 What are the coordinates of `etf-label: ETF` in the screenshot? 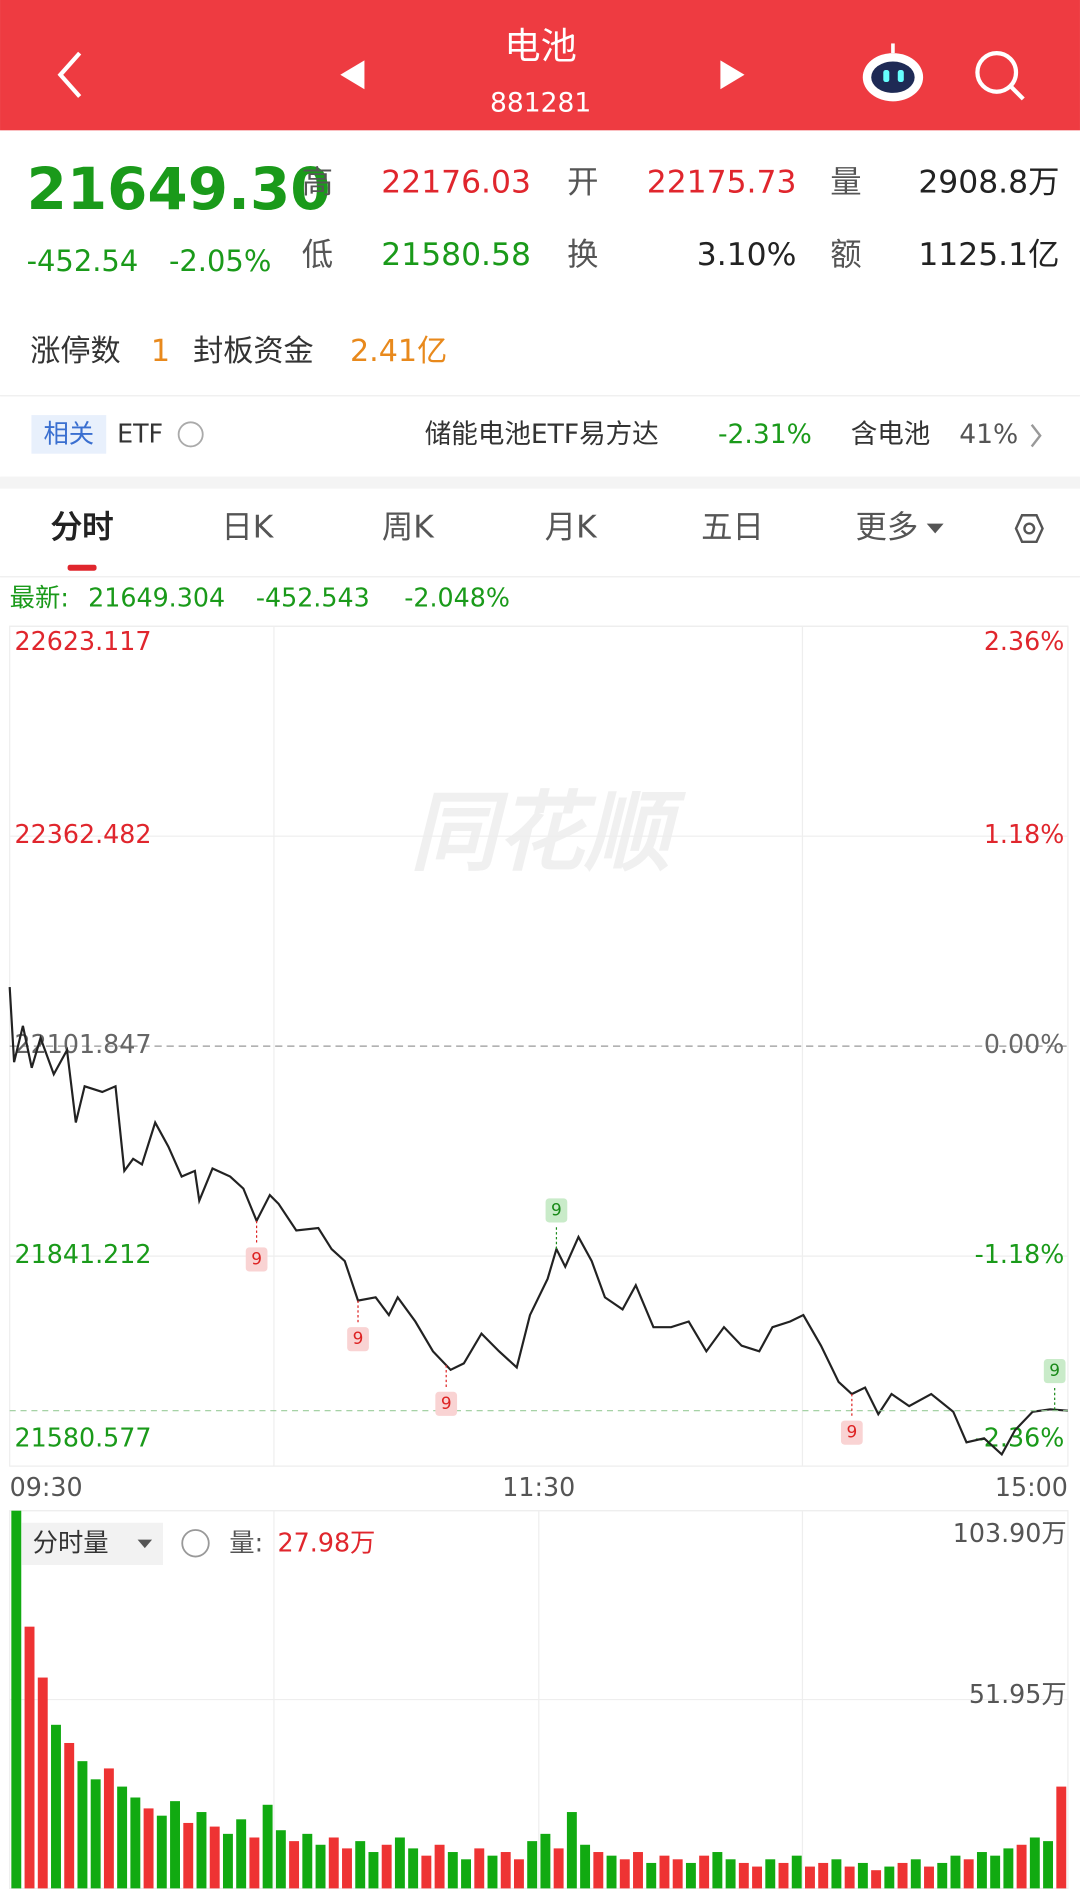 It's located at (140, 434).